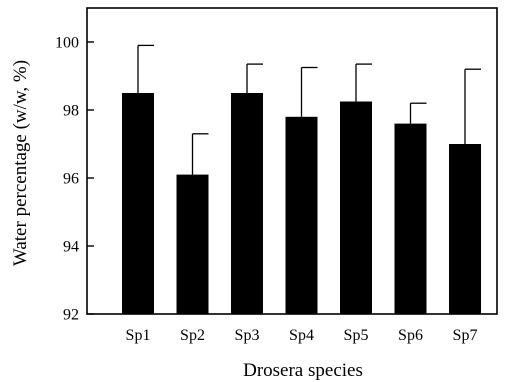  I want to click on y-axis-title: Water percentage (w/w, %), so click(20, 163).